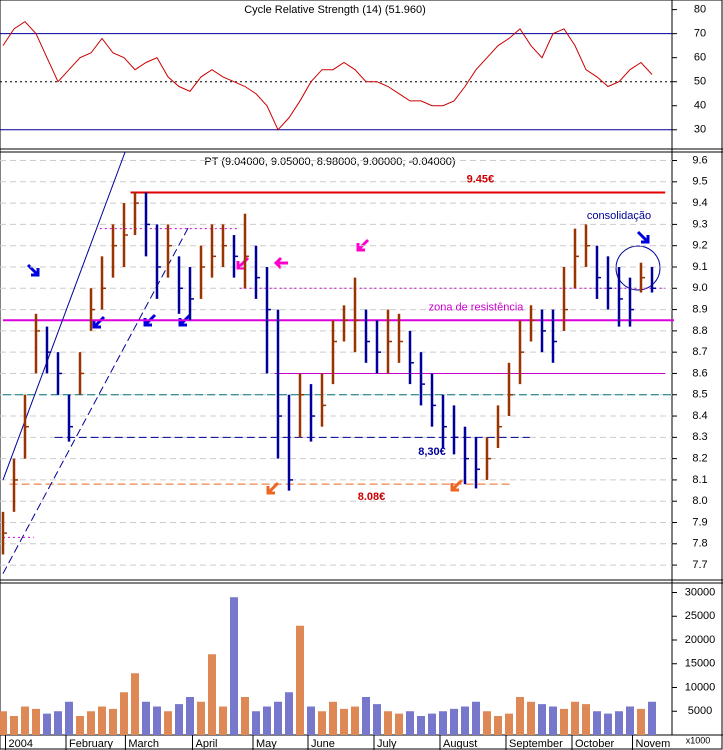 The image size is (723, 750). I want to click on rsi-title: Cycle Relative Strength (14) (51.960), so click(335, 10).